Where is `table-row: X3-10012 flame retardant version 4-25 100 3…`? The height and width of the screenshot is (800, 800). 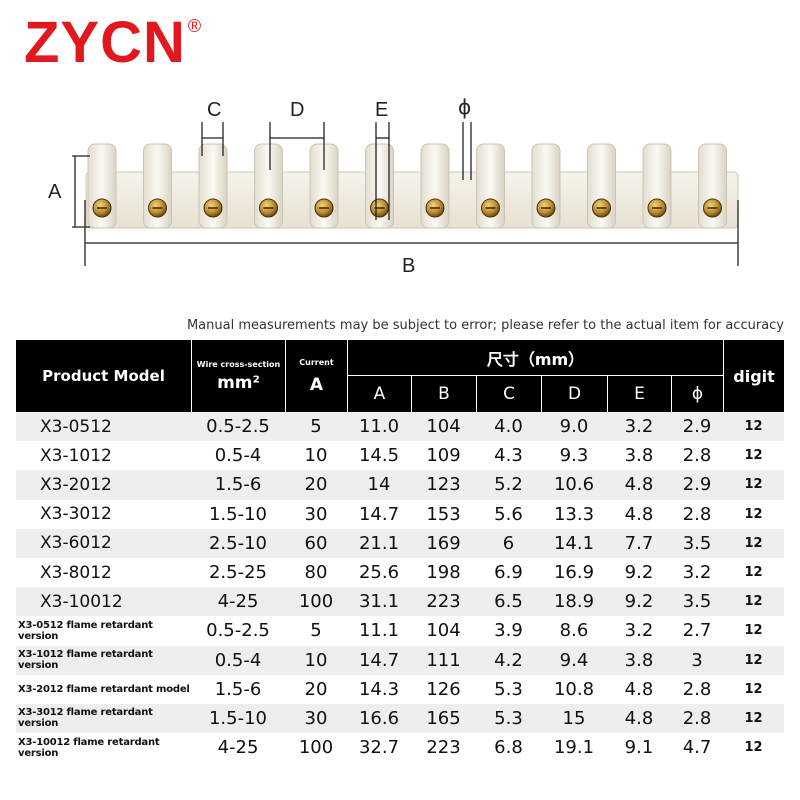
table-row: X3-10012 flame retardant version 4-25 100 3… is located at coordinates (400, 748).